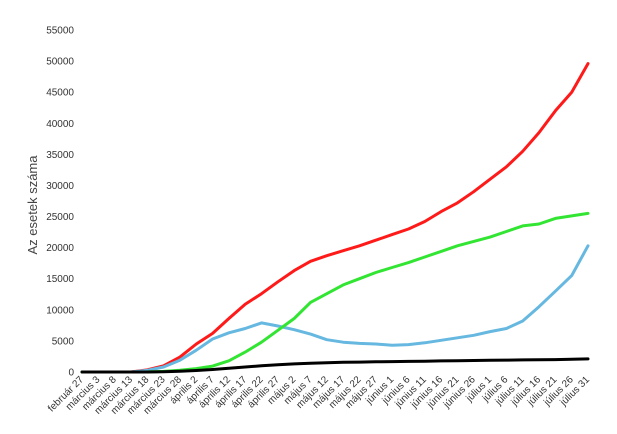 This screenshot has width=617, height=434. What do you see at coordinates (60, 217) in the screenshot?
I see `y-tick-label: 25000` at bounding box center [60, 217].